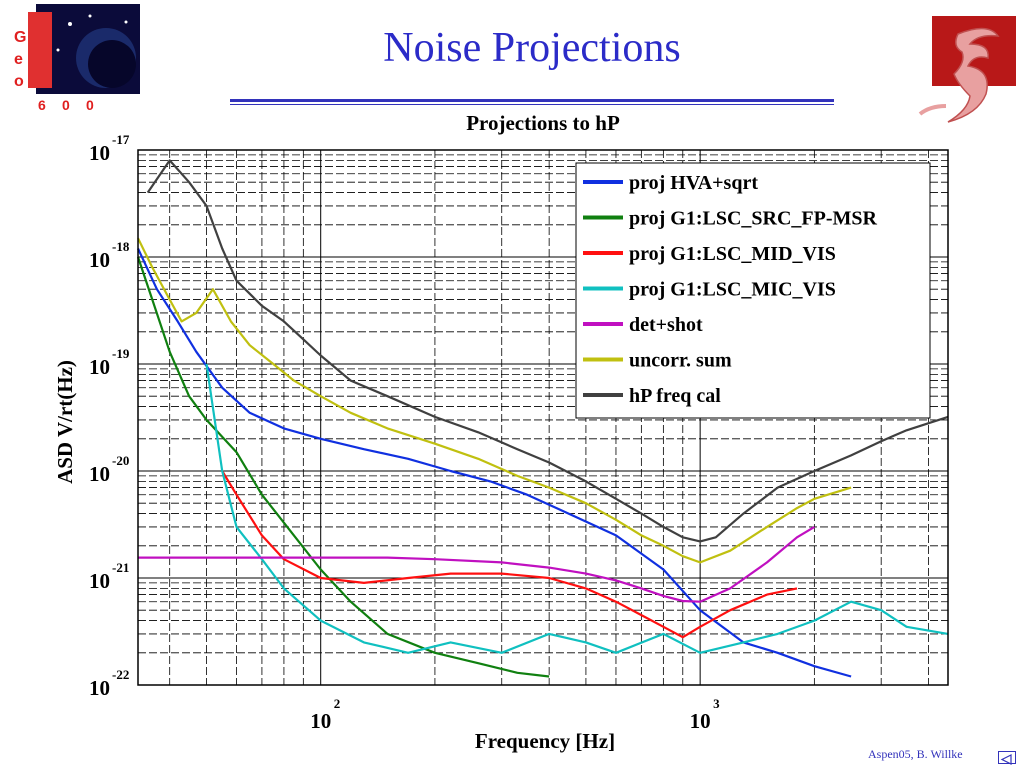  What do you see at coordinates (680, 361) in the screenshot?
I see `legend-label: uncorr. sum` at bounding box center [680, 361].